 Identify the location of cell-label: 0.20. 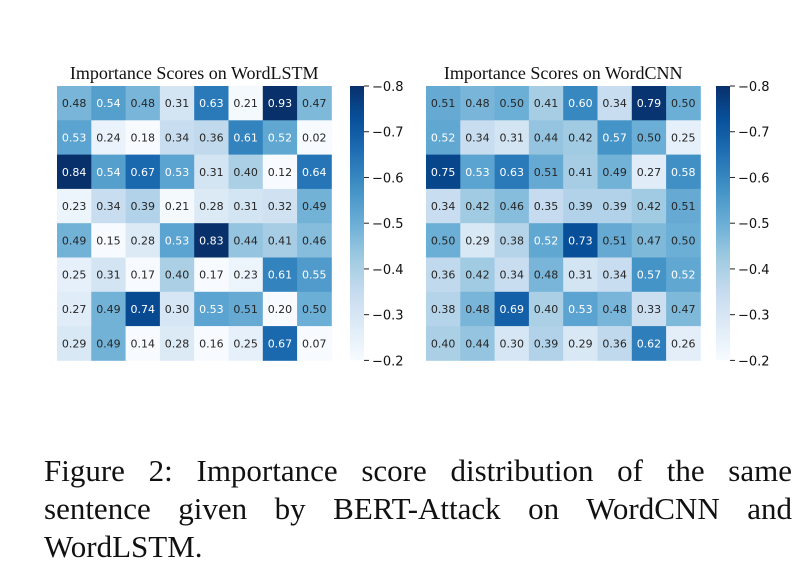
(280, 309).